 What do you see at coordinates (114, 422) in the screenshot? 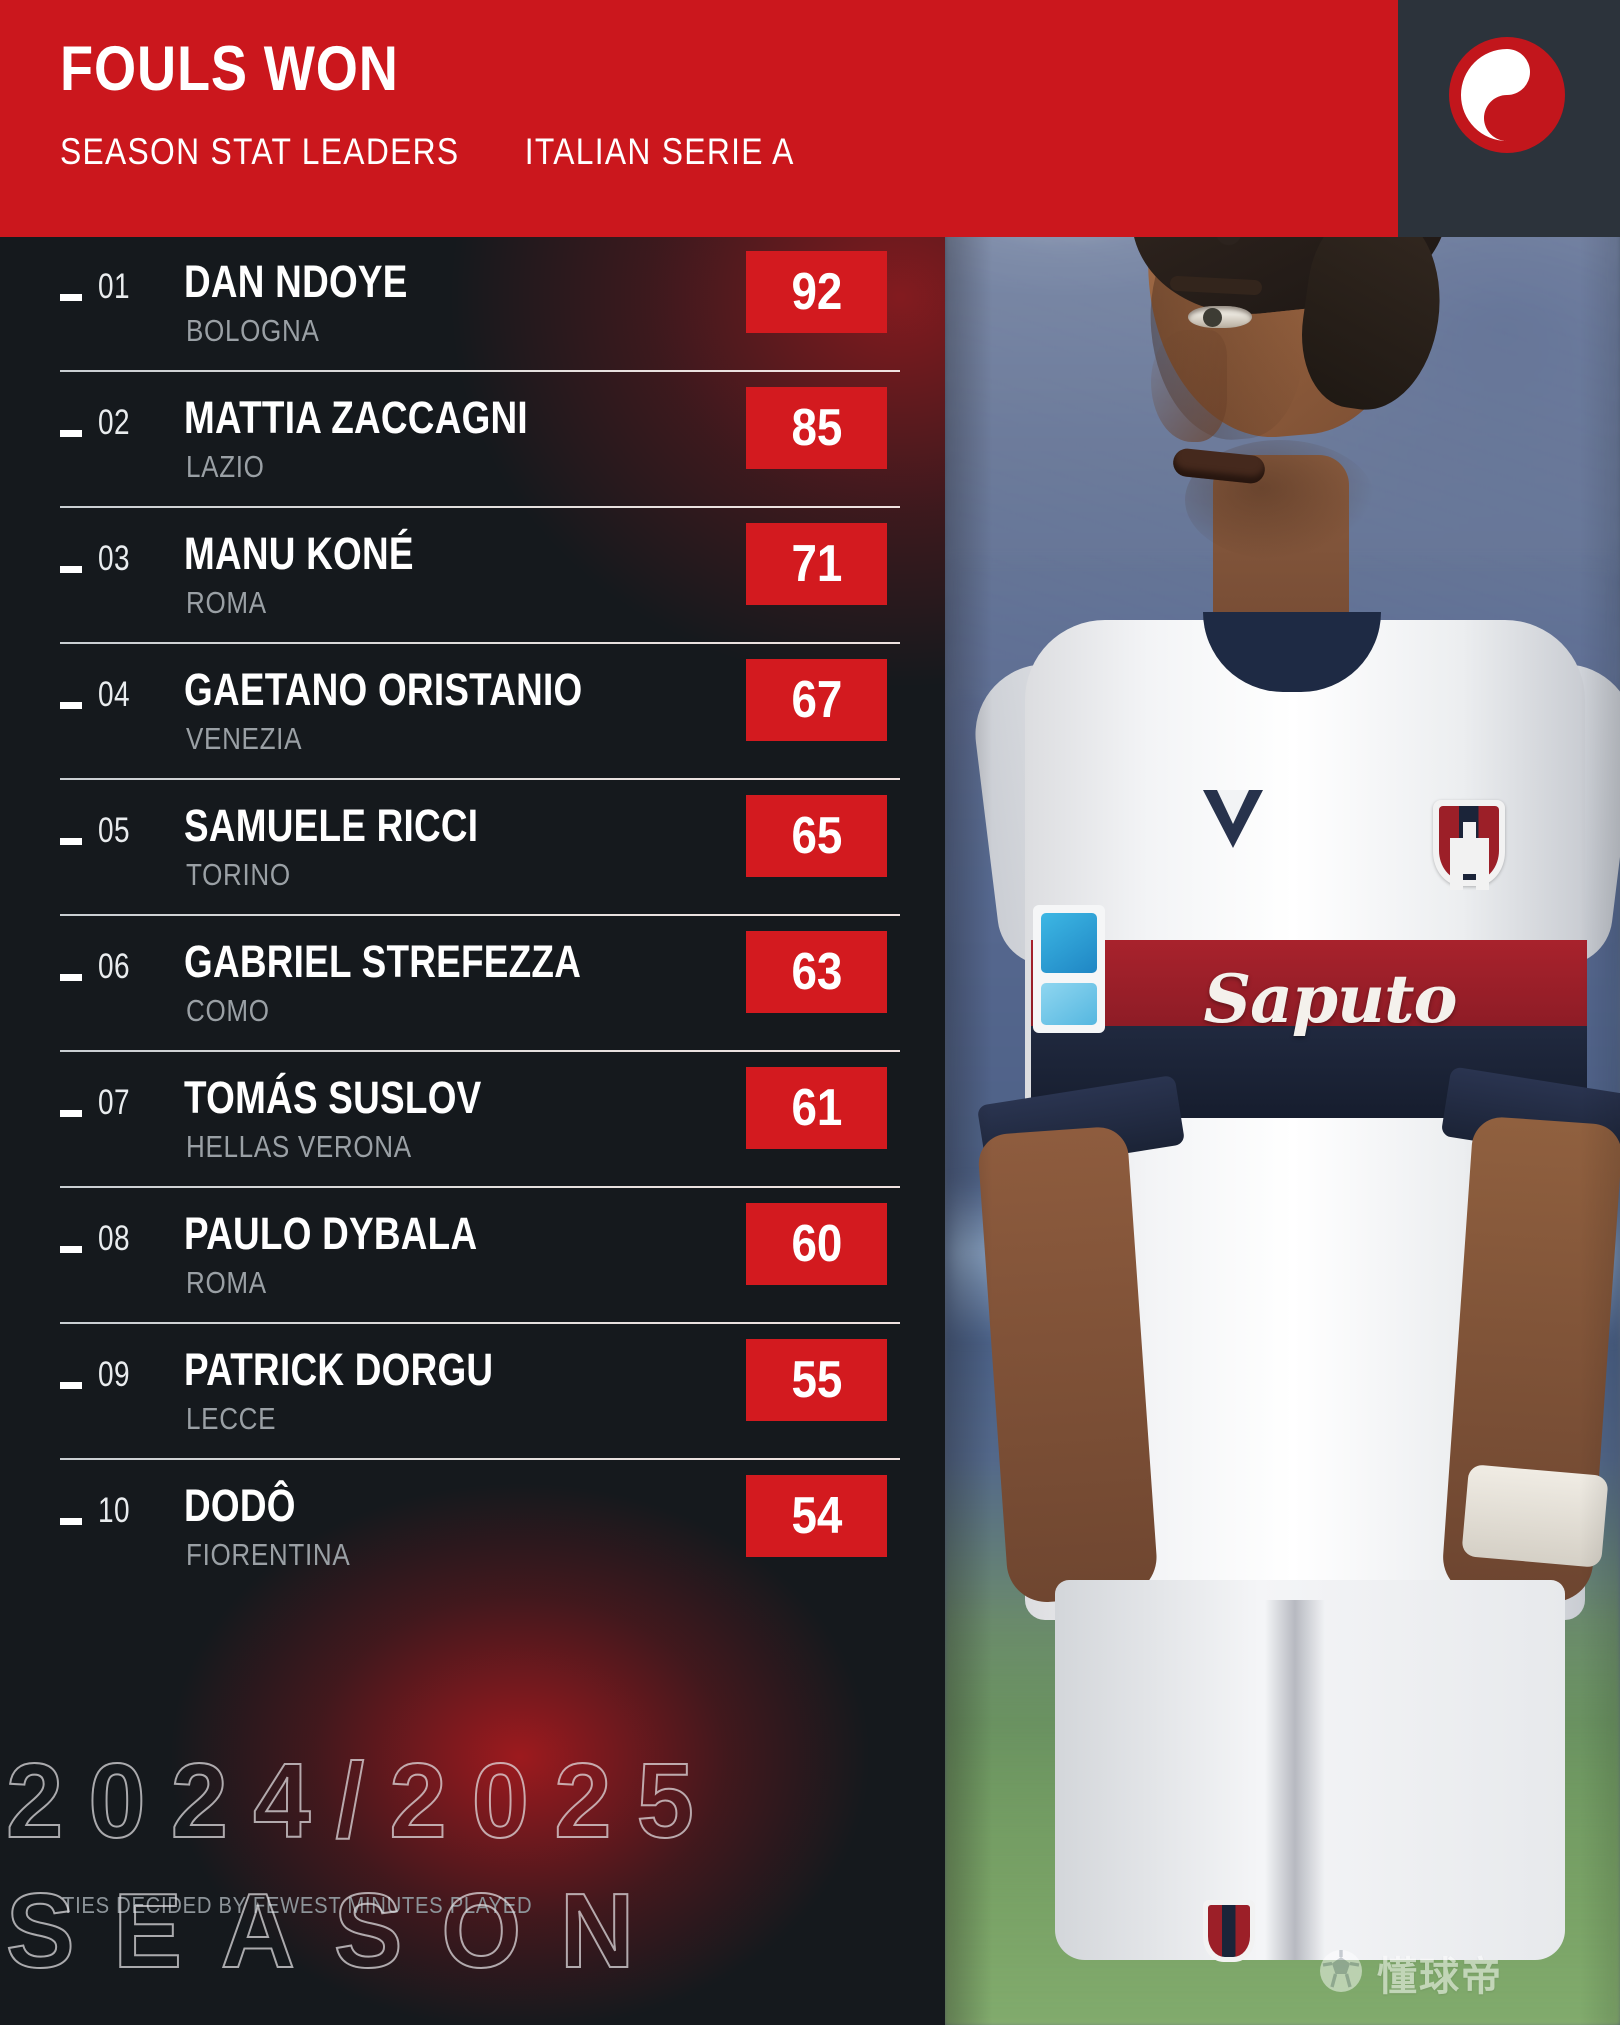
I see `rank-number: 02` at bounding box center [114, 422].